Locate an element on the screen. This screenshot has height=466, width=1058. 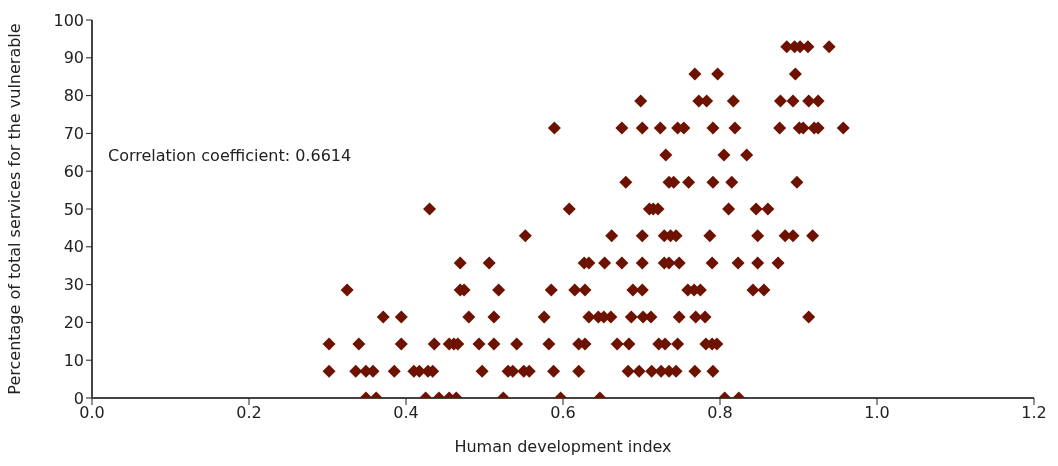
annotation: Correlation coefficient: 0.6614 is located at coordinates (230, 155).